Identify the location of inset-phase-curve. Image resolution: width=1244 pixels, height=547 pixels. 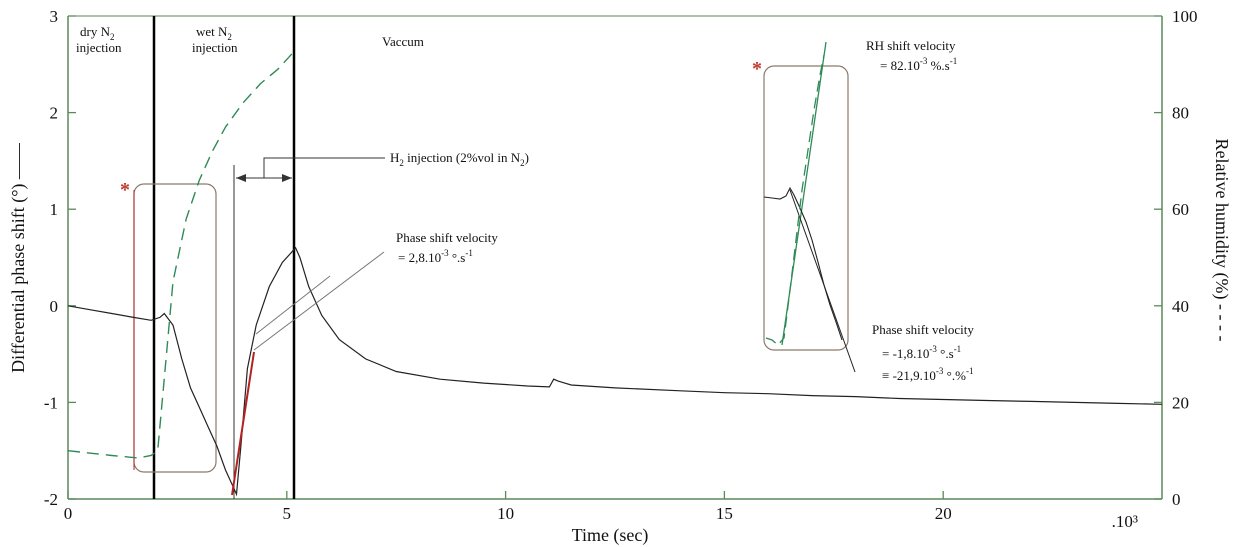
(803, 263).